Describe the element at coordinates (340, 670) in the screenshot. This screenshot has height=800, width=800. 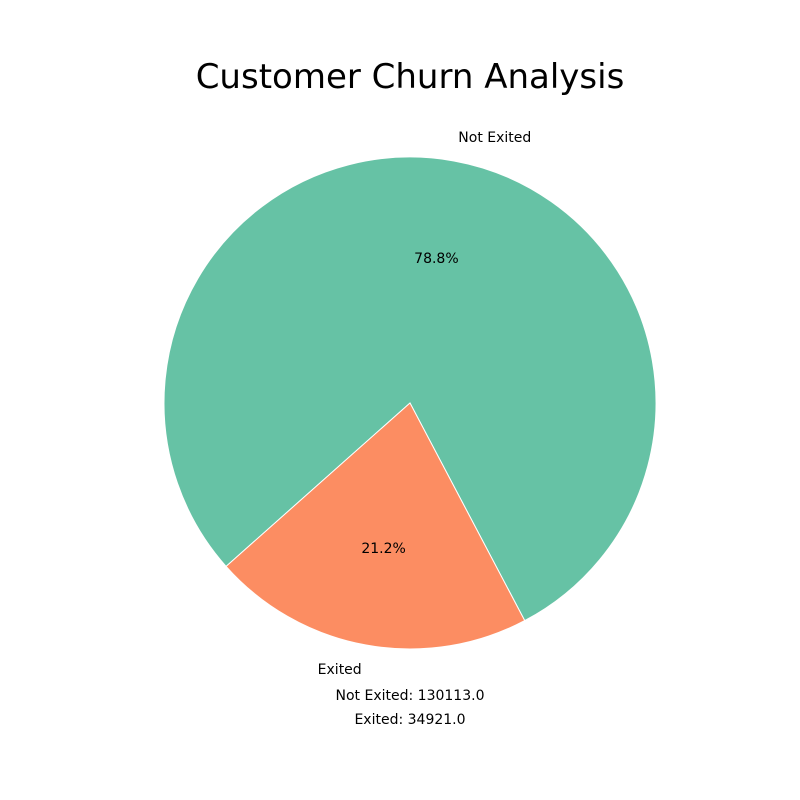
I see `slice-label-exited: Exited` at that location.